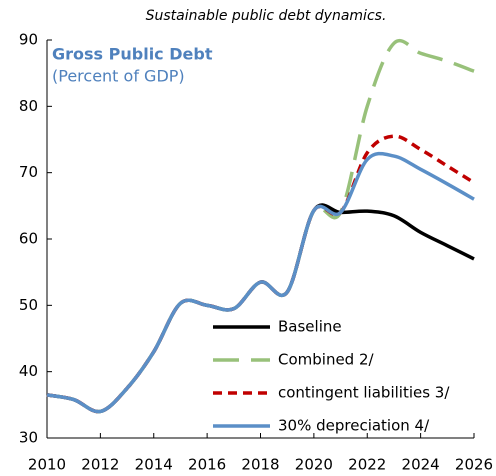  What do you see at coordinates (207, 465) in the screenshot?
I see `x-tick-label: 2016` at bounding box center [207, 465].